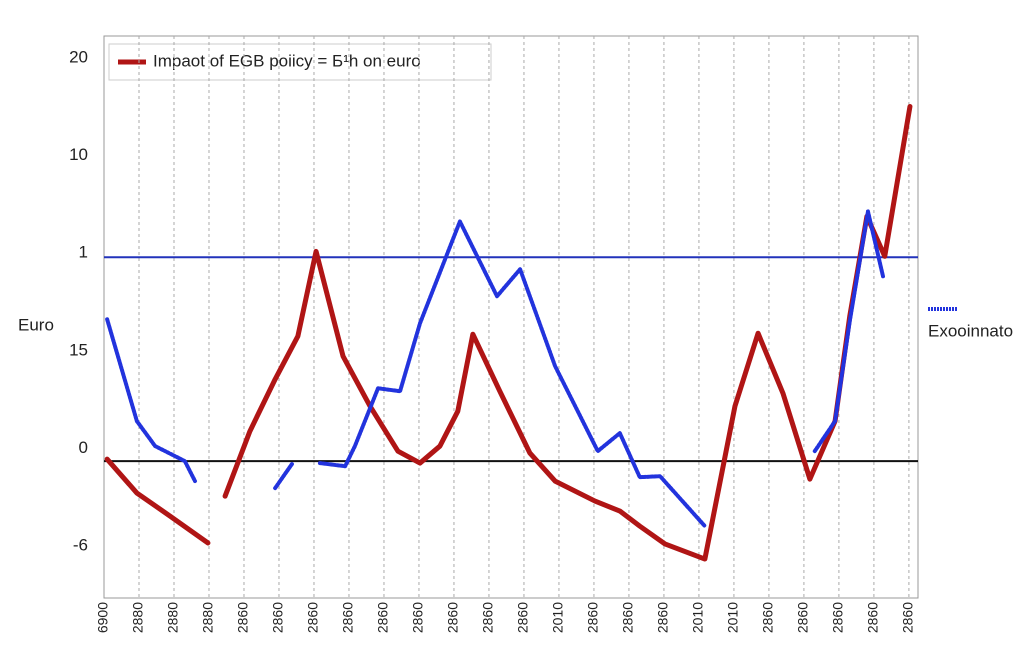 The height and width of the screenshot is (666, 1024). What do you see at coordinates (78, 154) in the screenshot?
I see `y-tick-label: 10` at bounding box center [78, 154].